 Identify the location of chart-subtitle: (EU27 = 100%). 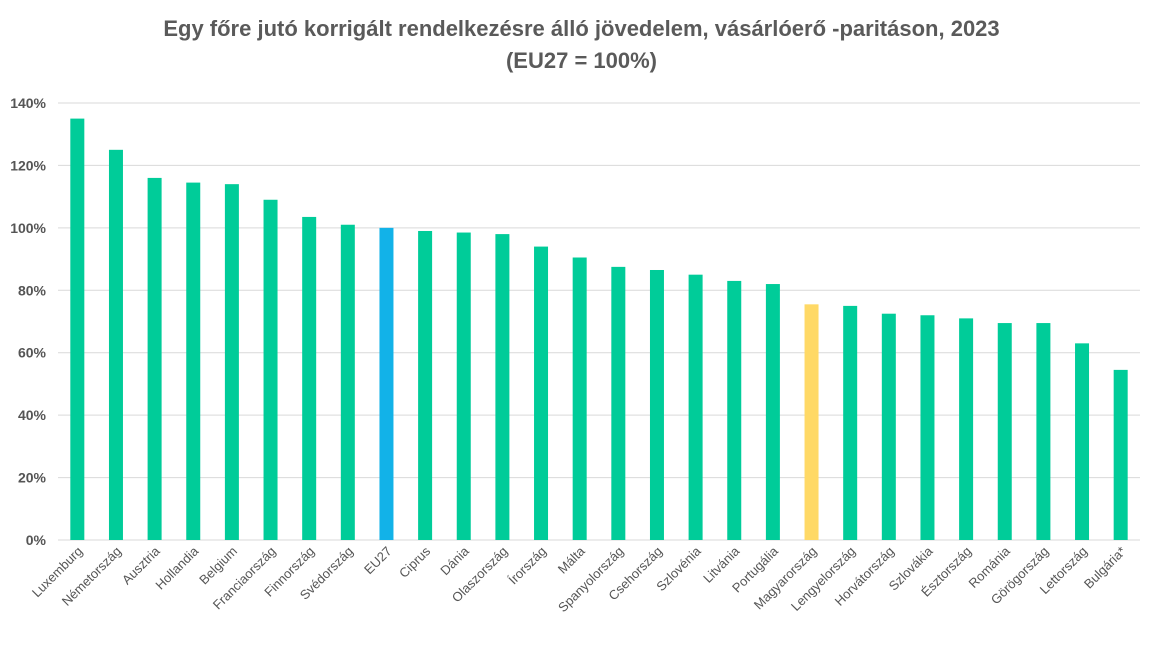
(581, 60).